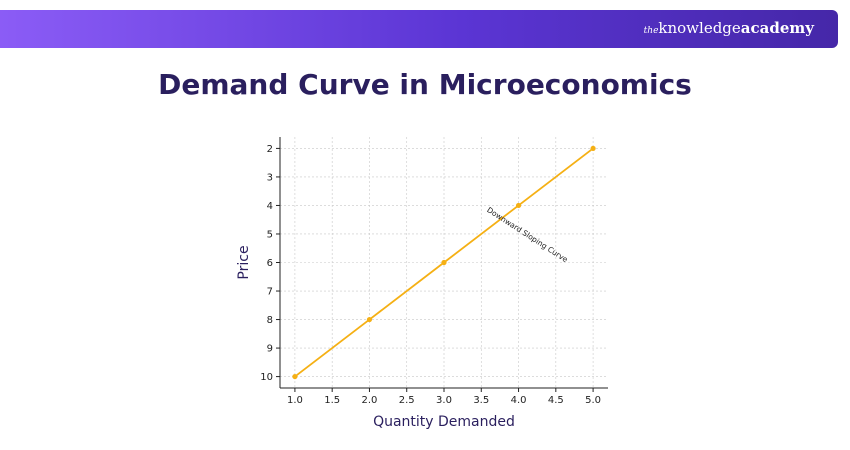 Image resolution: width=850 pixels, height=450 pixels. Describe the element at coordinates (699, 28) in the screenshot. I see `brand-mid: knowledge` at that location.